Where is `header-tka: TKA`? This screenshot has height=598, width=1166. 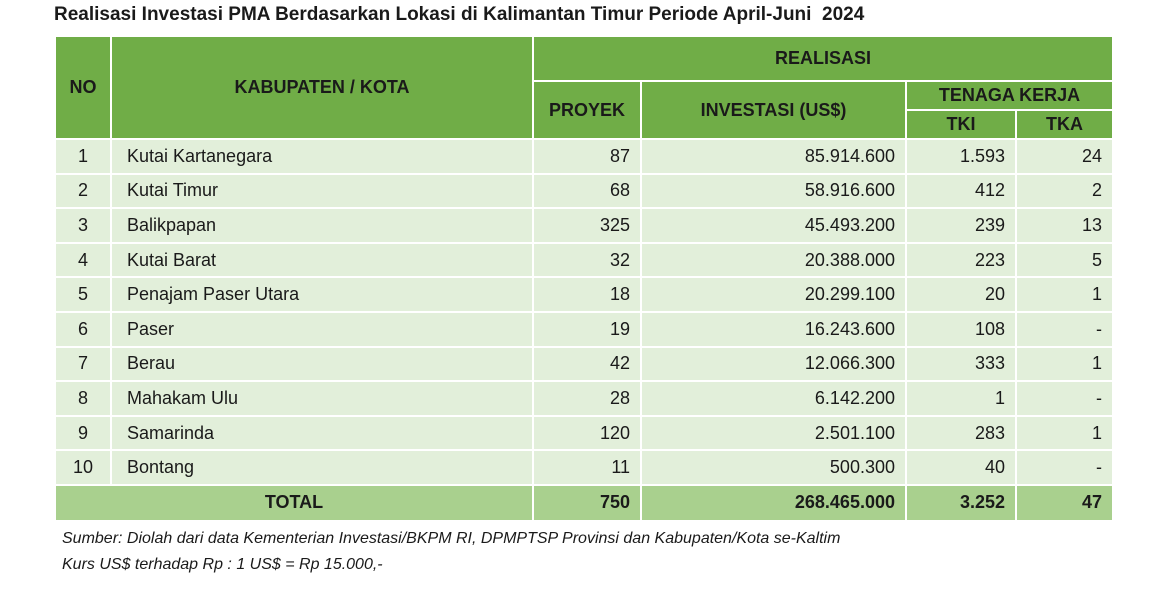 header-tka: TKA is located at coordinates (1064, 124).